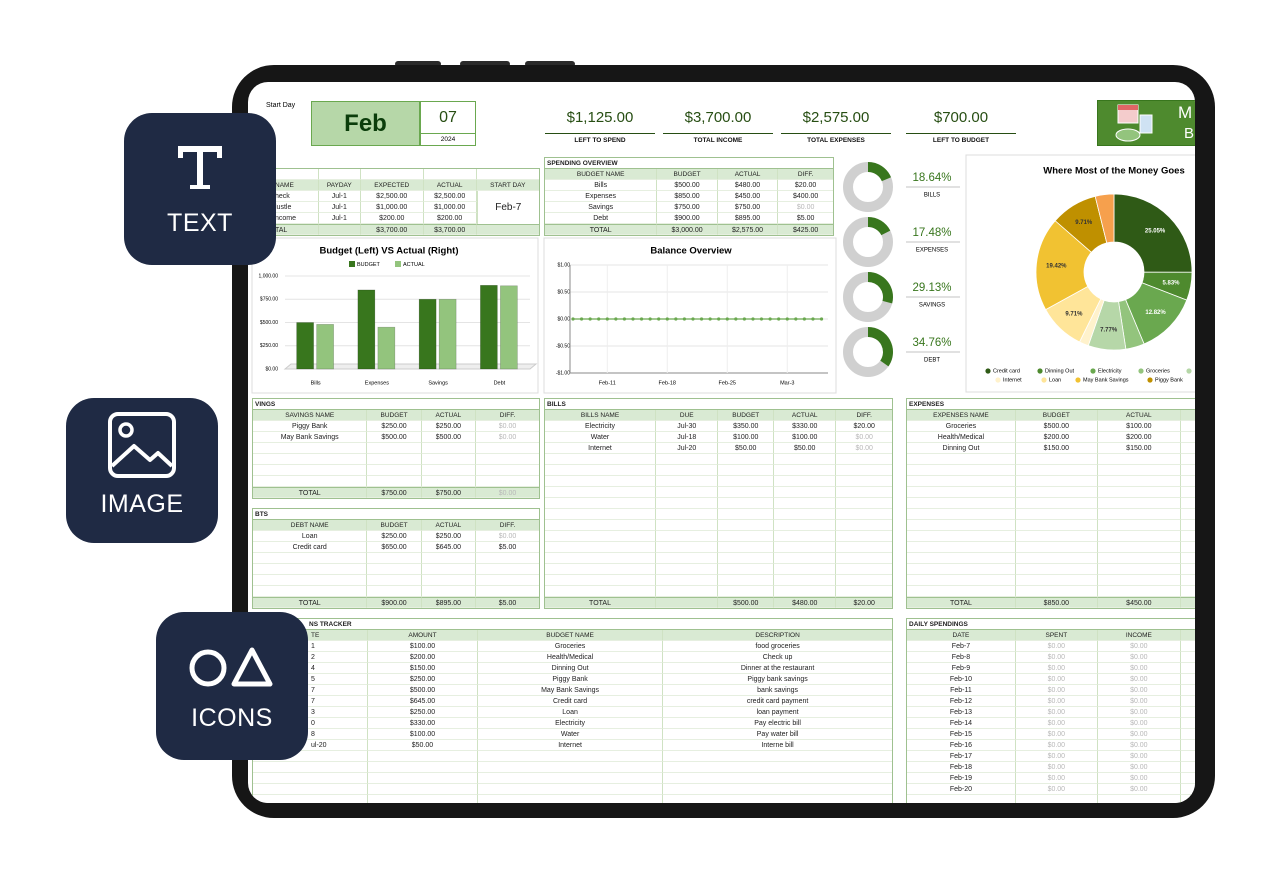 This screenshot has width=1280, height=896. I want to click on table-cell: Feb-8, so click(961, 657).